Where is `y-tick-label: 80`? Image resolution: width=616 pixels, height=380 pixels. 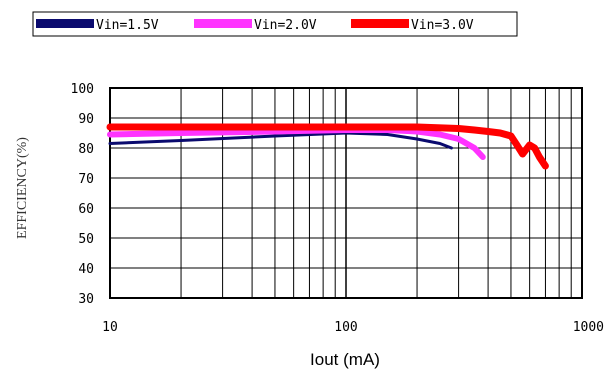
y-tick-label: 80 is located at coordinates (86, 149).